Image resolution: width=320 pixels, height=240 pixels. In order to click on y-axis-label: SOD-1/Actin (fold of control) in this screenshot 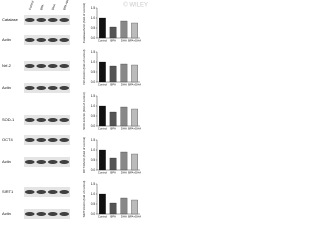, I will do `click(84, 111)`.